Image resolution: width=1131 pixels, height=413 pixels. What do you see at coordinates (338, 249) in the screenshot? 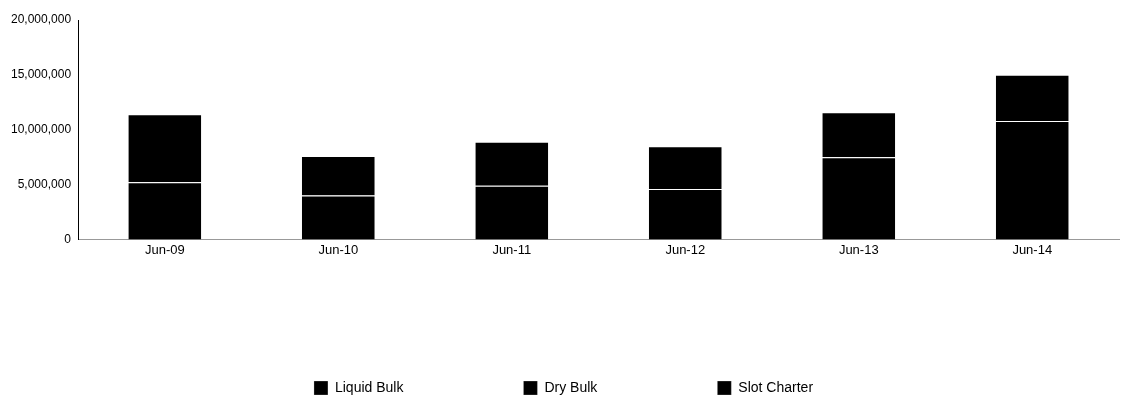
I see `x-tick-label: Jun-10` at bounding box center [338, 249].